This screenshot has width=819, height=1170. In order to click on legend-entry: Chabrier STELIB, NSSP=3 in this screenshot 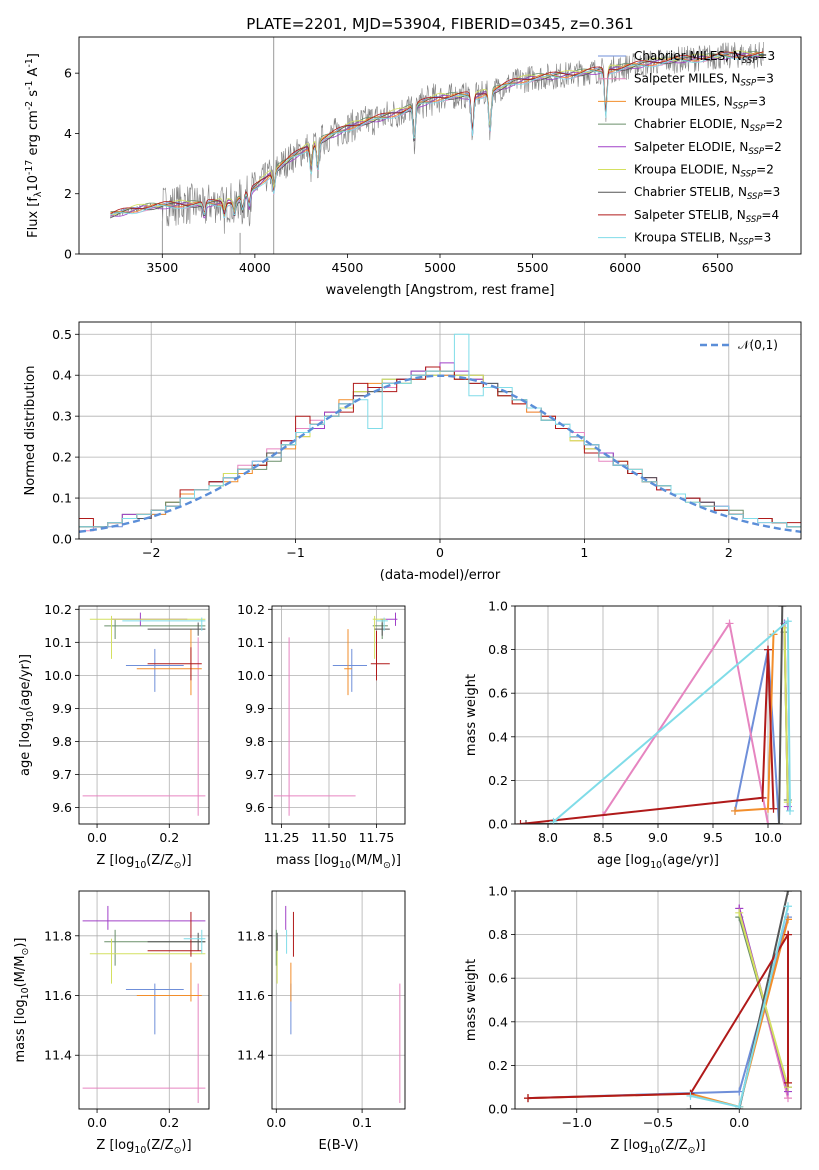, I will do `click(707, 193)`.